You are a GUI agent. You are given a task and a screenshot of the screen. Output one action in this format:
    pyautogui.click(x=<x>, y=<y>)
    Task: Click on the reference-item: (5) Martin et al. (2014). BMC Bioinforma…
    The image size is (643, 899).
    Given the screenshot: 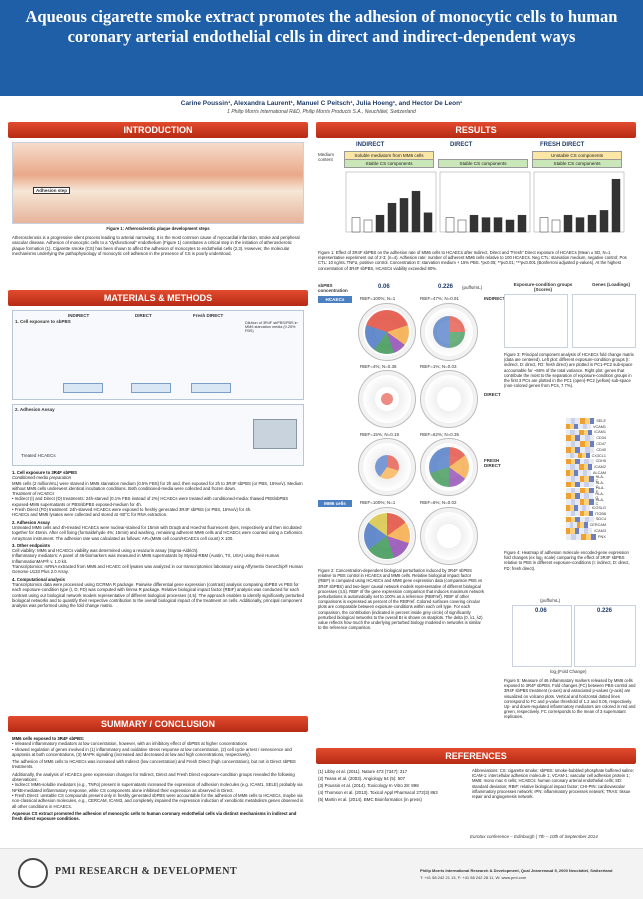 What is the action you would take?
    pyautogui.click(x=370, y=799)
    